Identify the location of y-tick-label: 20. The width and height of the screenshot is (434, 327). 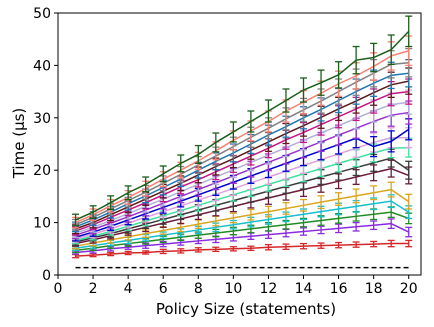
(42, 171).